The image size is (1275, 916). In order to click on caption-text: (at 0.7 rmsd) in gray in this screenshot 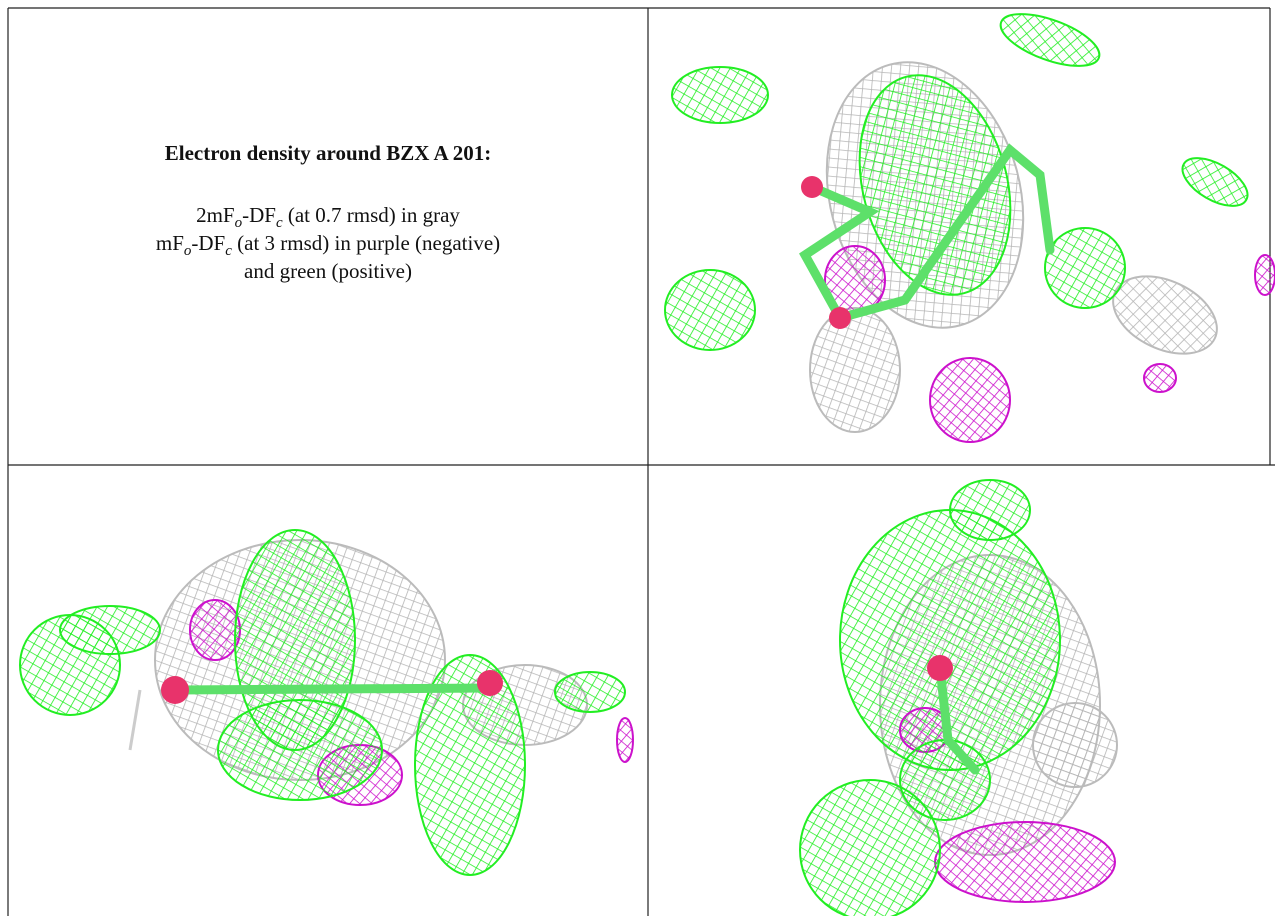, I will do `click(372, 215)`.